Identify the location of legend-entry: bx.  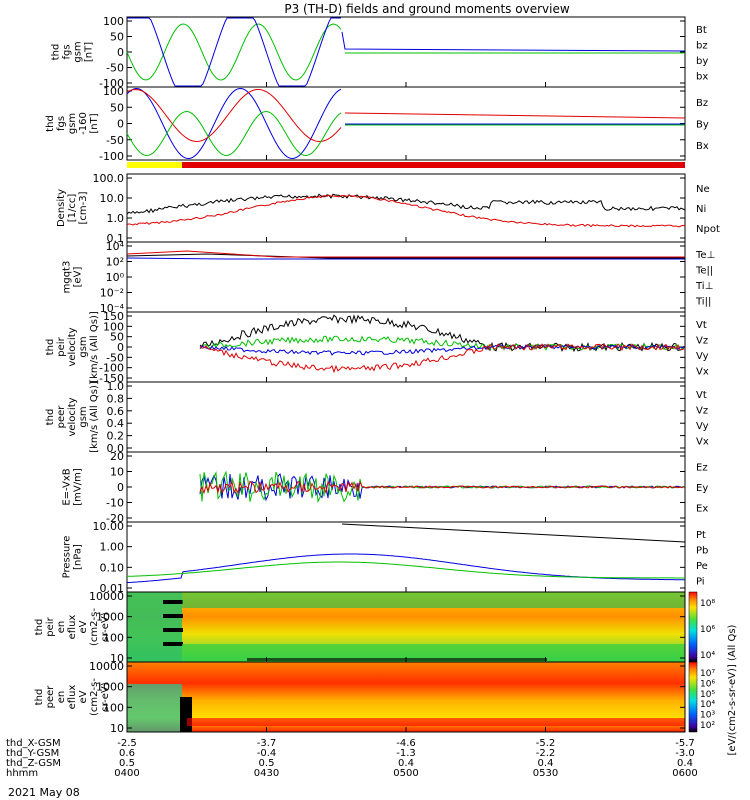
(702, 76).